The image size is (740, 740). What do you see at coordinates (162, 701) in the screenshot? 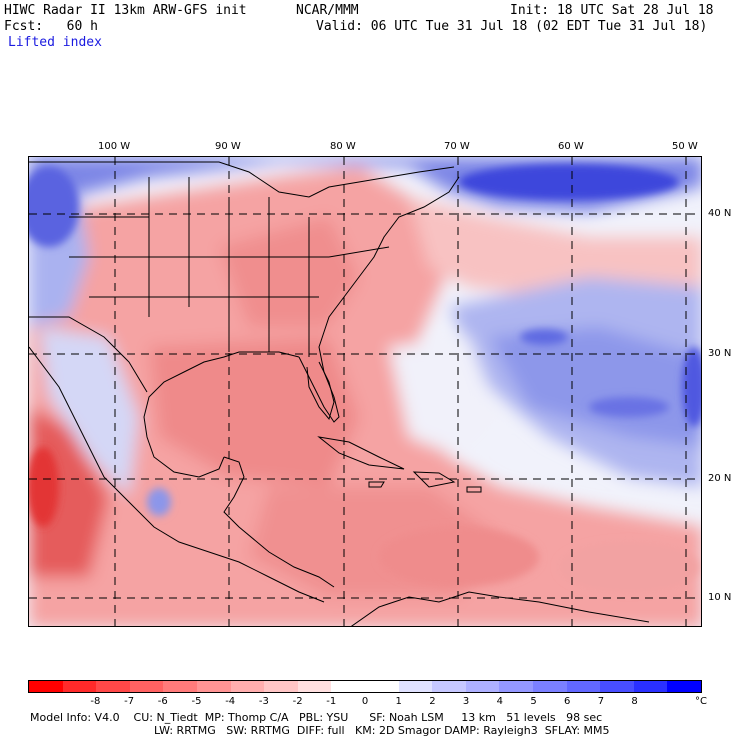
I see `colorbar-tick-label: -6` at bounding box center [162, 701].